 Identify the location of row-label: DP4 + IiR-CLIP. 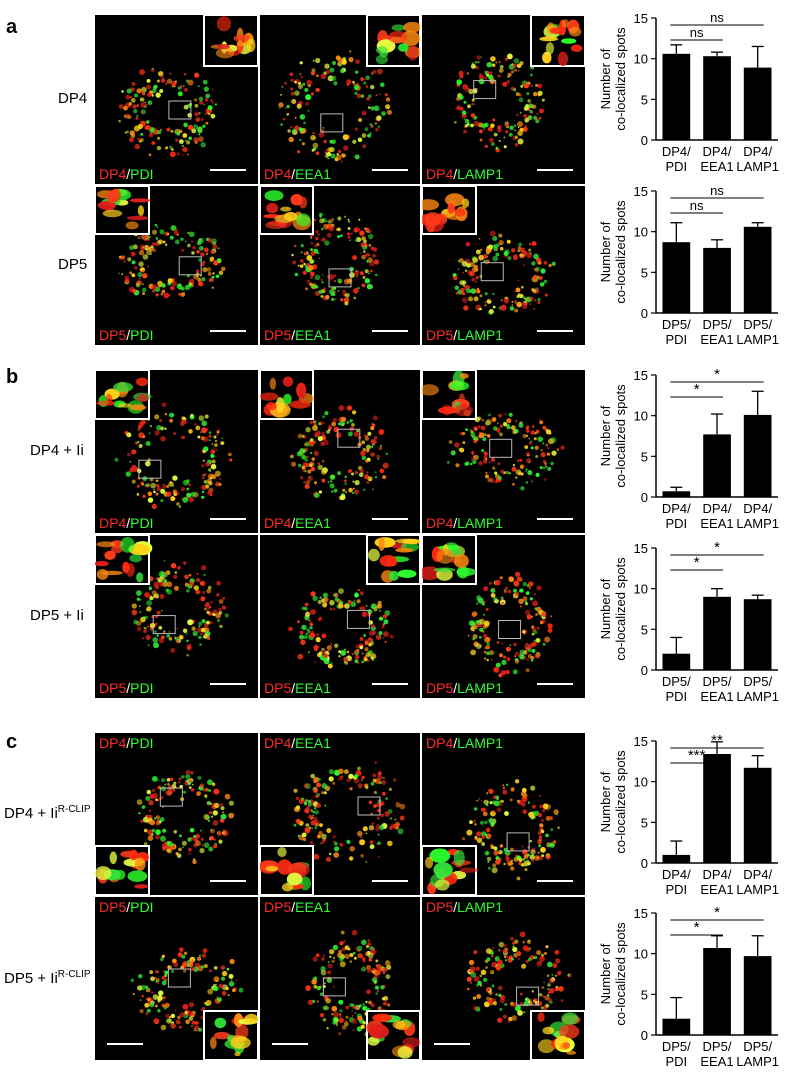
(47, 813).